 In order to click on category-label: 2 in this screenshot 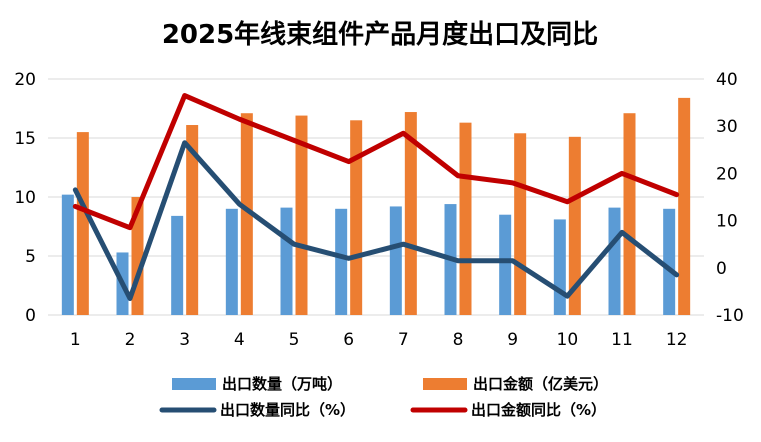, I will do `click(130, 340)`.